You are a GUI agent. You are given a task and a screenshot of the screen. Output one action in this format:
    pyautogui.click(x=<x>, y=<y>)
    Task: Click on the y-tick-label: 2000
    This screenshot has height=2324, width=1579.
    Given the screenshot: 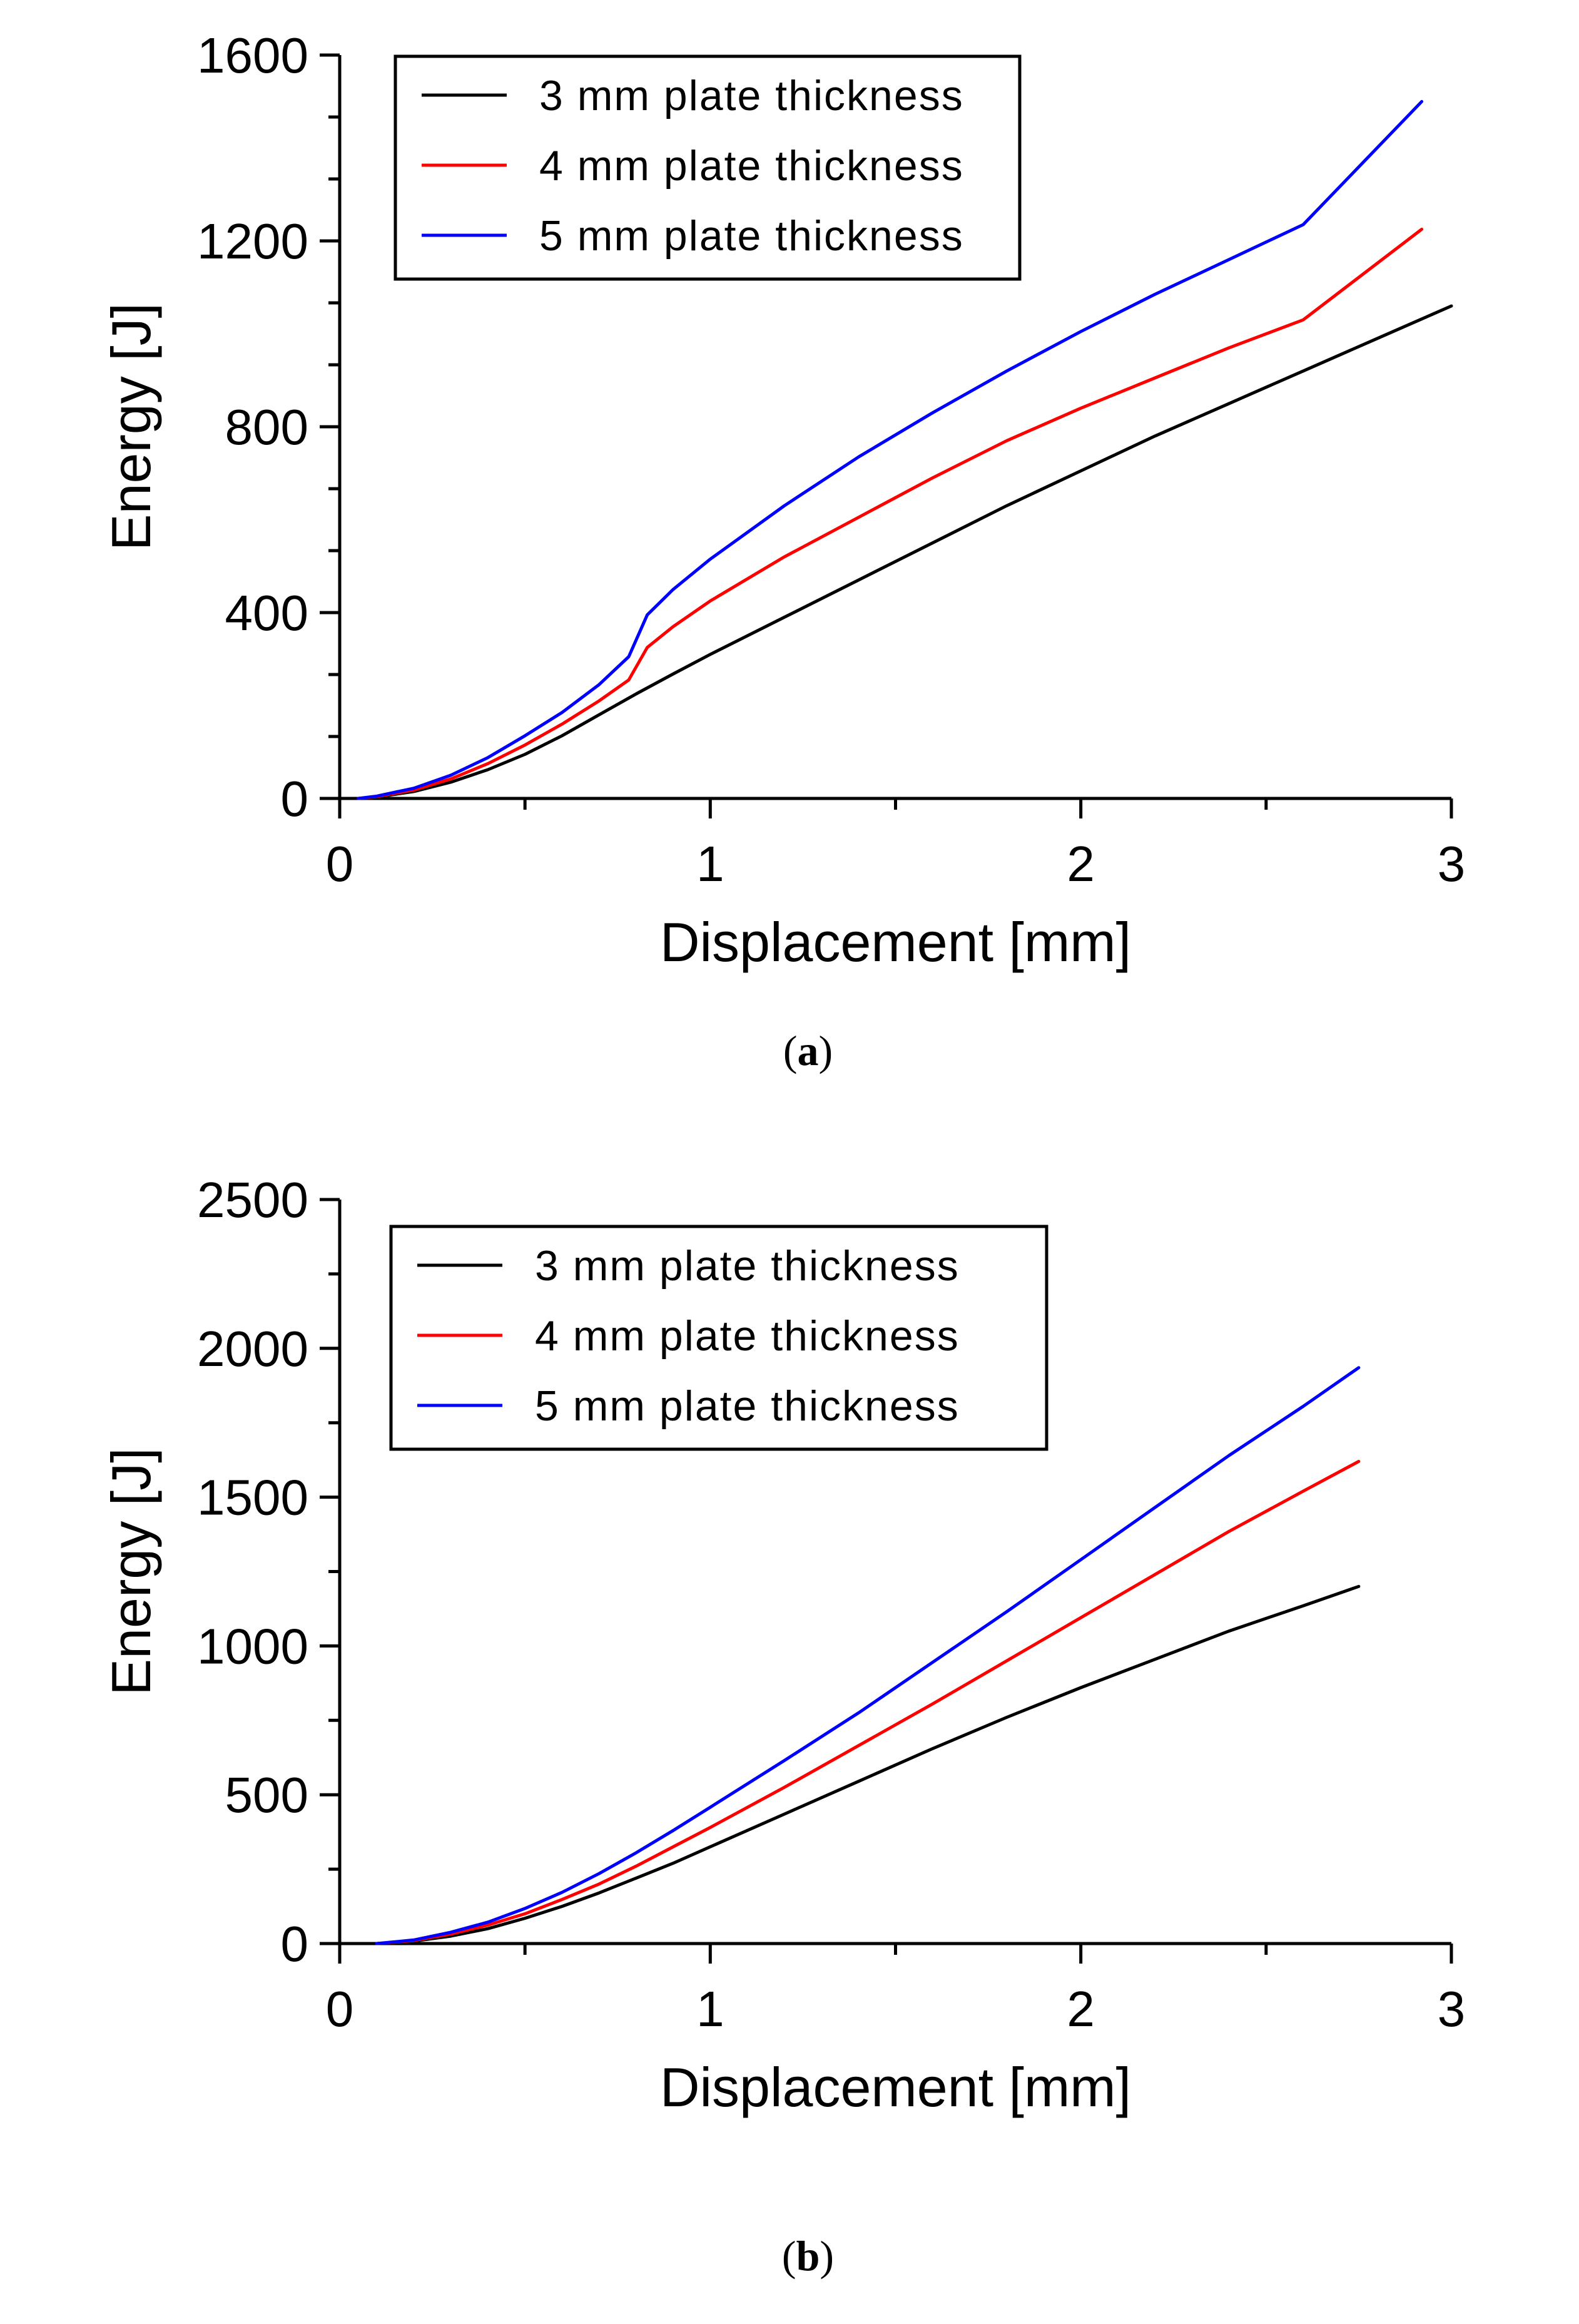 What is the action you would take?
    pyautogui.click(x=252, y=1349)
    